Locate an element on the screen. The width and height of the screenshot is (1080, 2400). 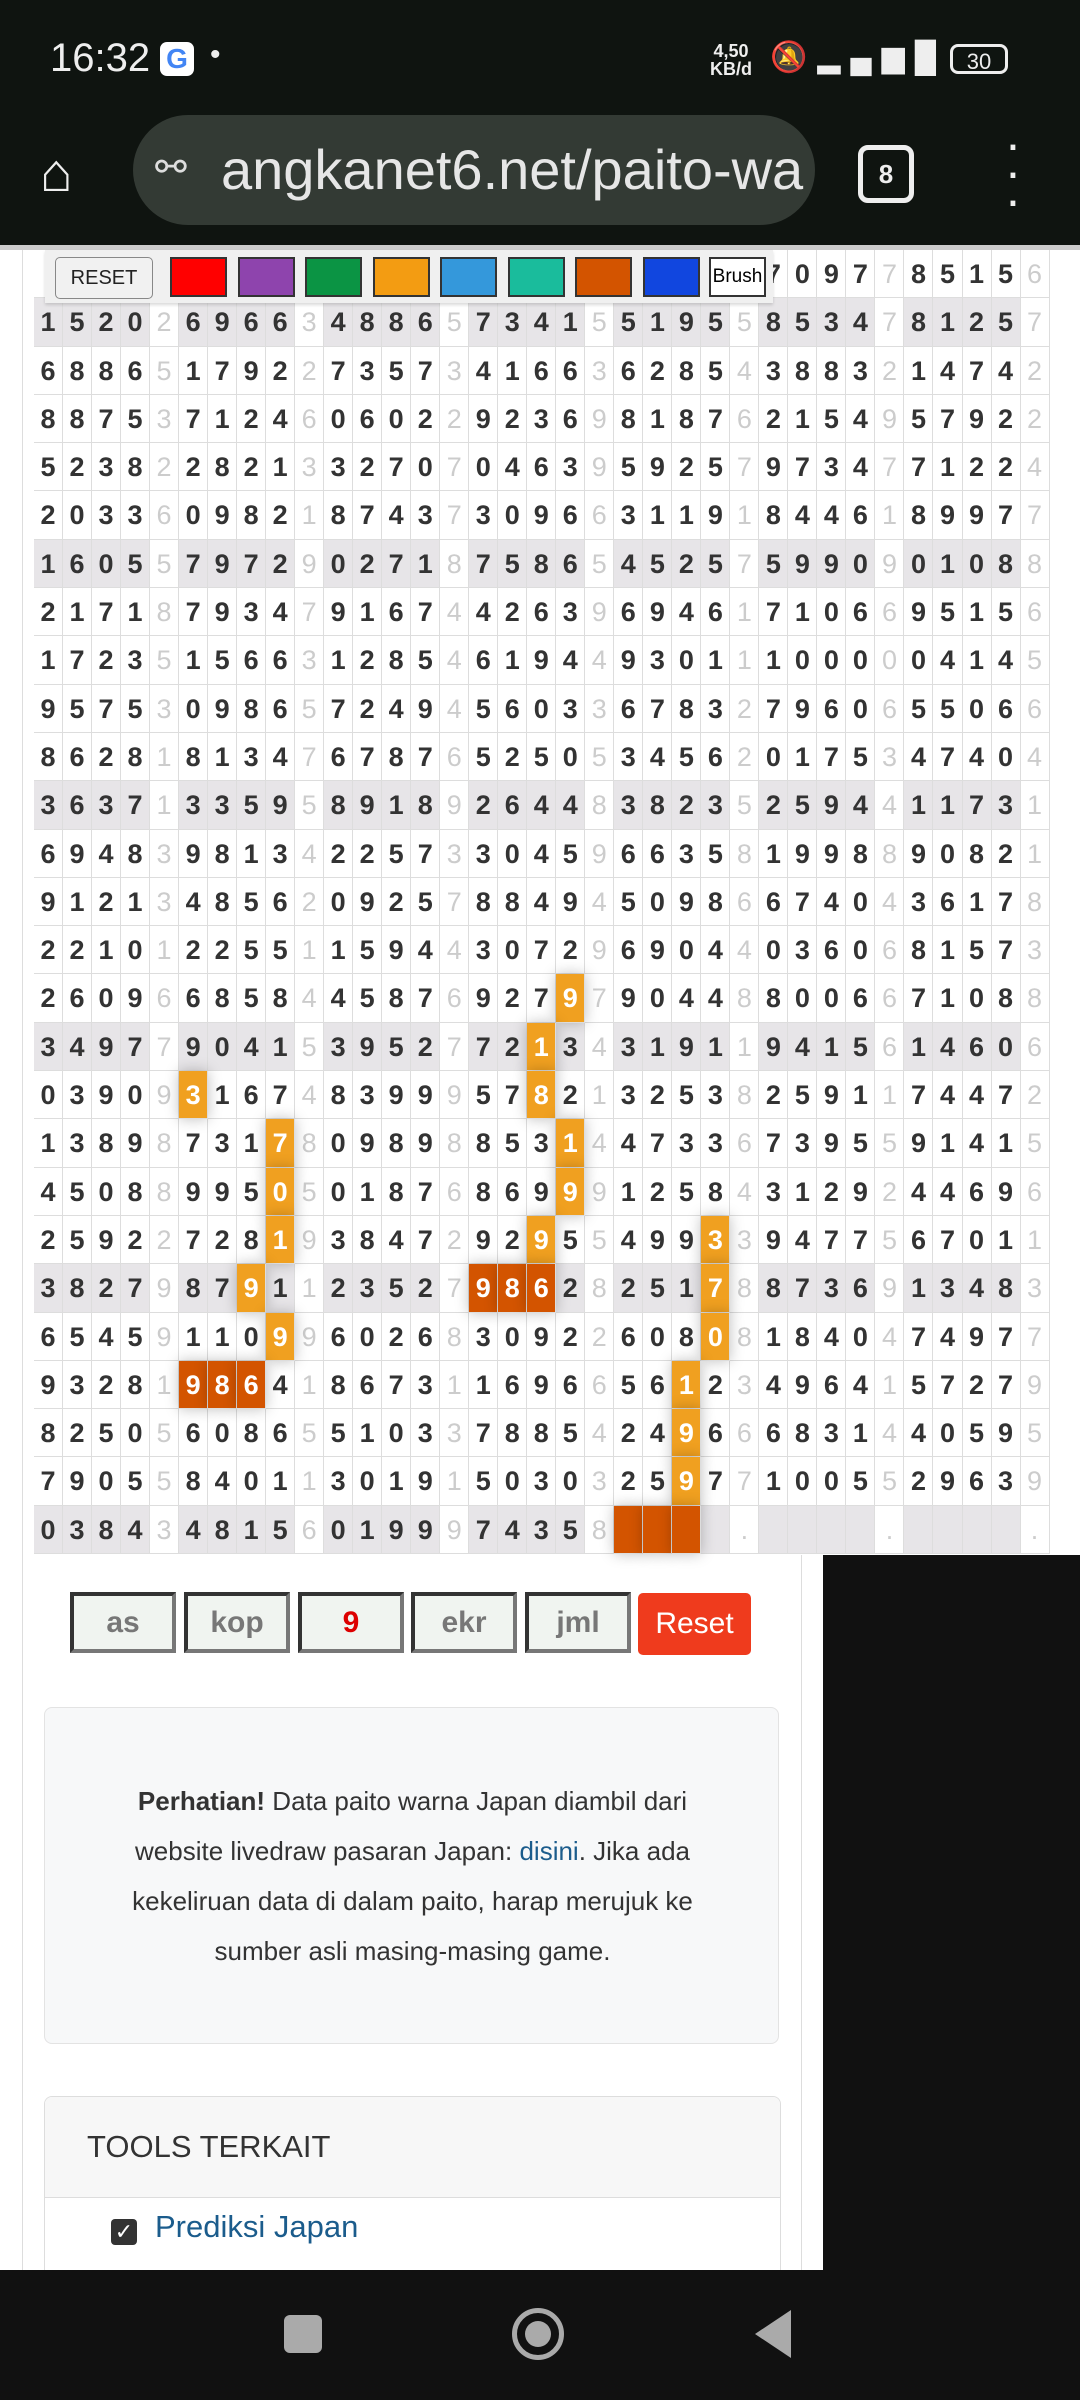
tool-link-prediksi-japan: ✓ Prediksi Japan is located at coordinates (234, 2227).